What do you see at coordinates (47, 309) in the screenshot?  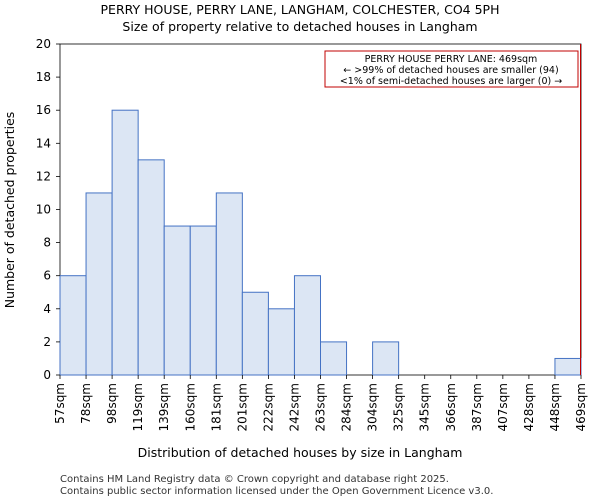 I see `y-tick-label: 4` at bounding box center [47, 309].